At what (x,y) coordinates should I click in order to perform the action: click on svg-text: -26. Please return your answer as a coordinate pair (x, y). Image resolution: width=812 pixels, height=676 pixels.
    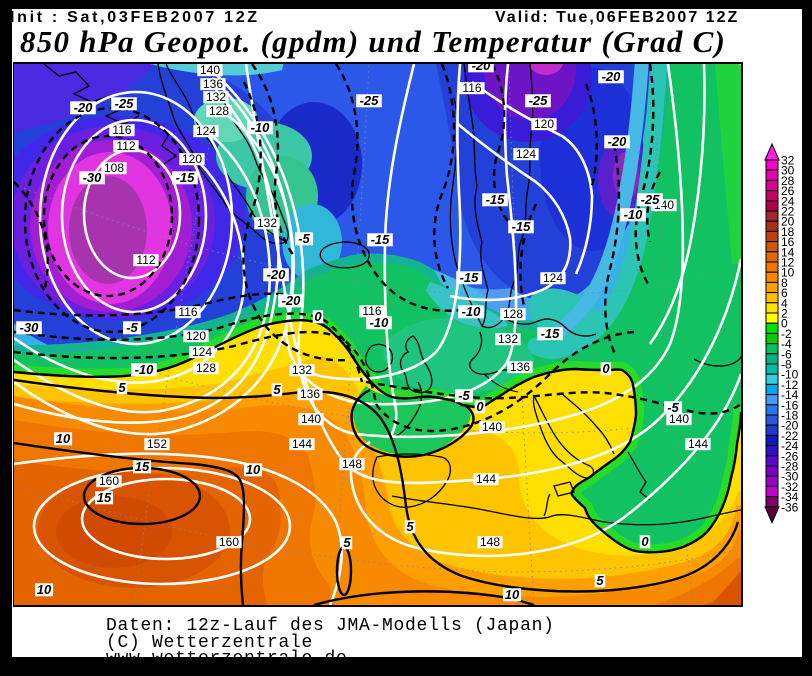
    Looking at the image, I should click on (790, 456).